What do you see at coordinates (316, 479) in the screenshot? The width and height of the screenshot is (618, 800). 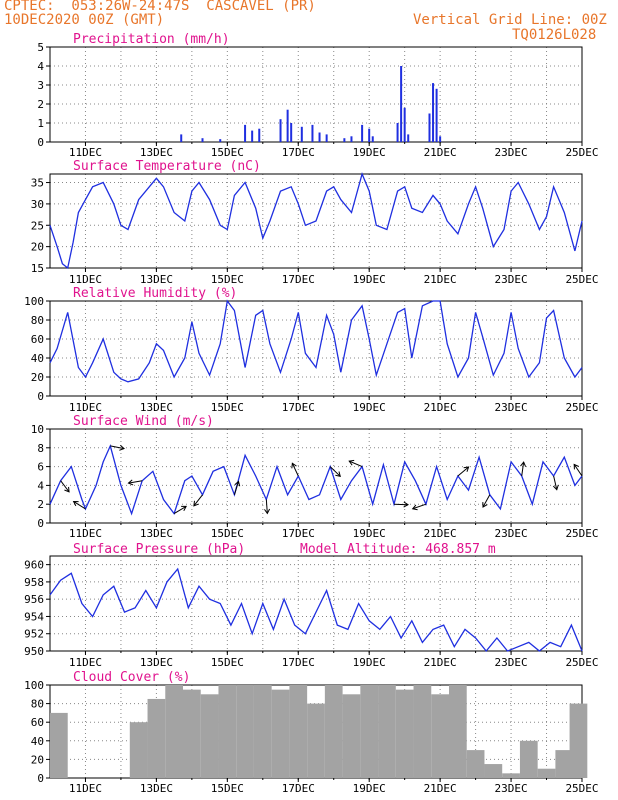 I see `wind-line` at bounding box center [316, 479].